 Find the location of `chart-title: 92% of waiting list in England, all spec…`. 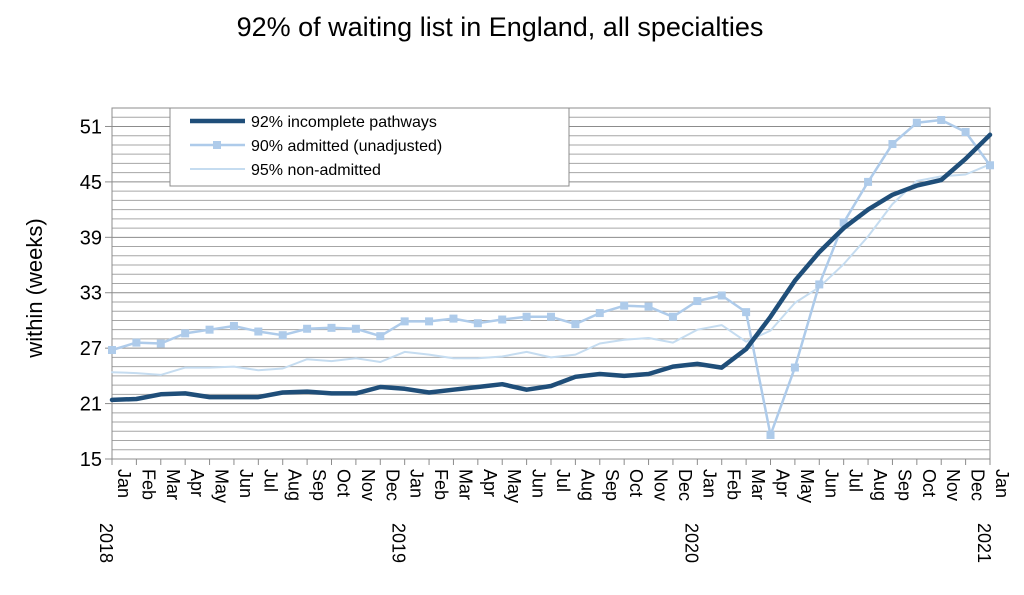

chart-title: 92% of waiting list in England, all spec… is located at coordinates (500, 27).